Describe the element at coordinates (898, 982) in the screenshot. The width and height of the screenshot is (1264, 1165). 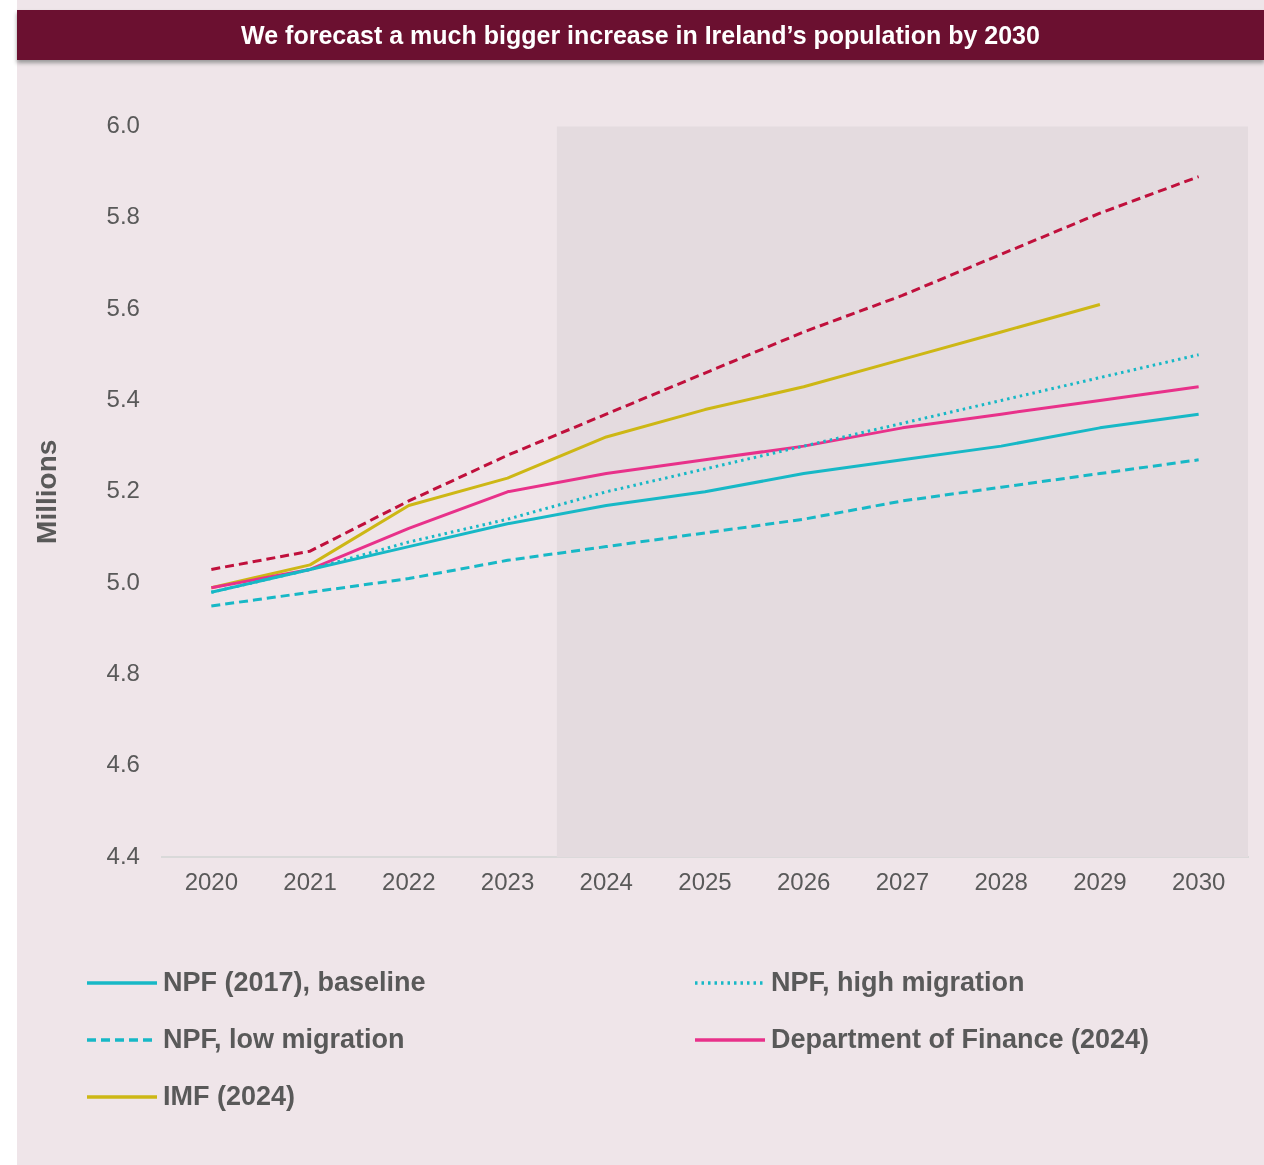
I see `legend-label: NPF, high migration` at that location.